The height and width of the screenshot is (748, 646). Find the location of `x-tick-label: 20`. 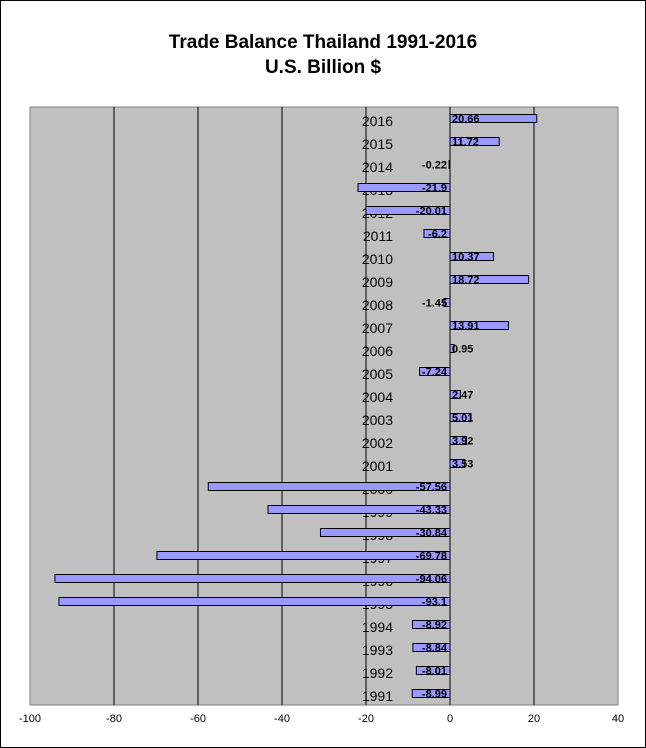

x-tick-label: 20 is located at coordinates (534, 719).